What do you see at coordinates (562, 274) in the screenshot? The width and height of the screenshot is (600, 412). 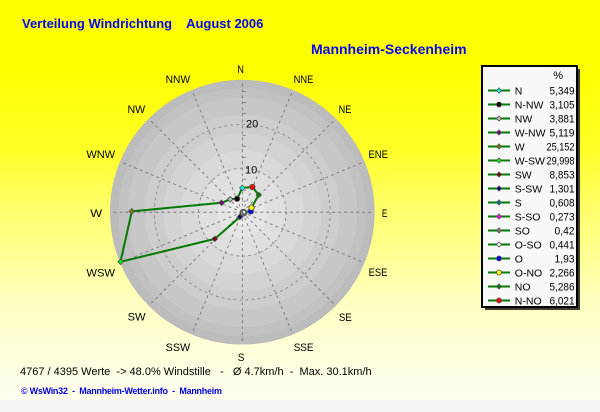 I see `svg-text: 2,266` at bounding box center [562, 274].